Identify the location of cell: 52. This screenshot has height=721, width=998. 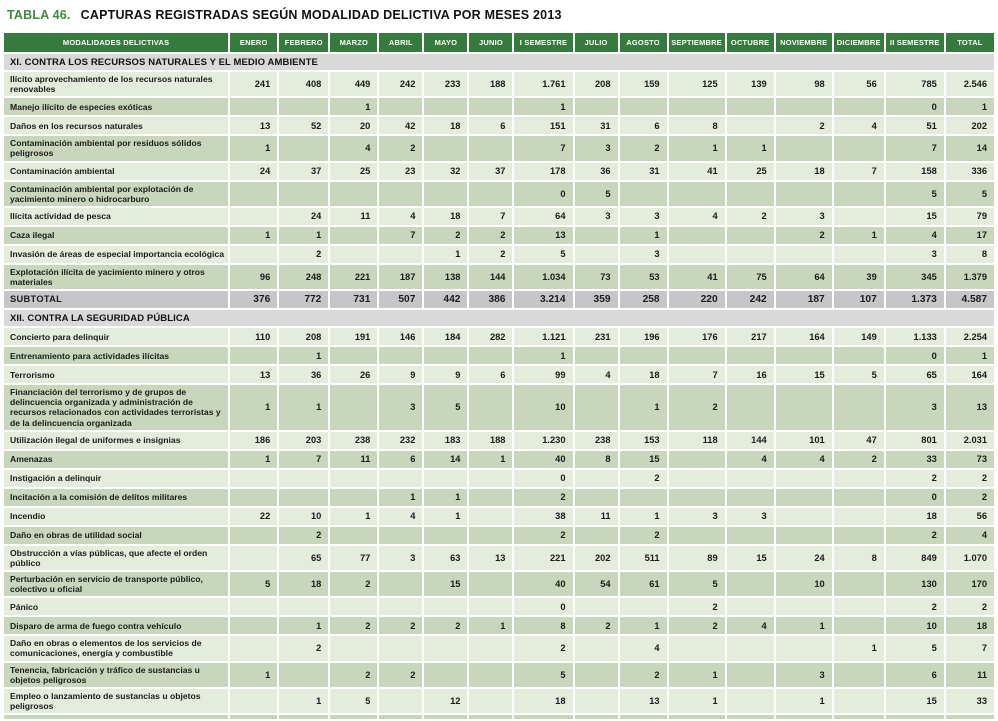
(304, 126).